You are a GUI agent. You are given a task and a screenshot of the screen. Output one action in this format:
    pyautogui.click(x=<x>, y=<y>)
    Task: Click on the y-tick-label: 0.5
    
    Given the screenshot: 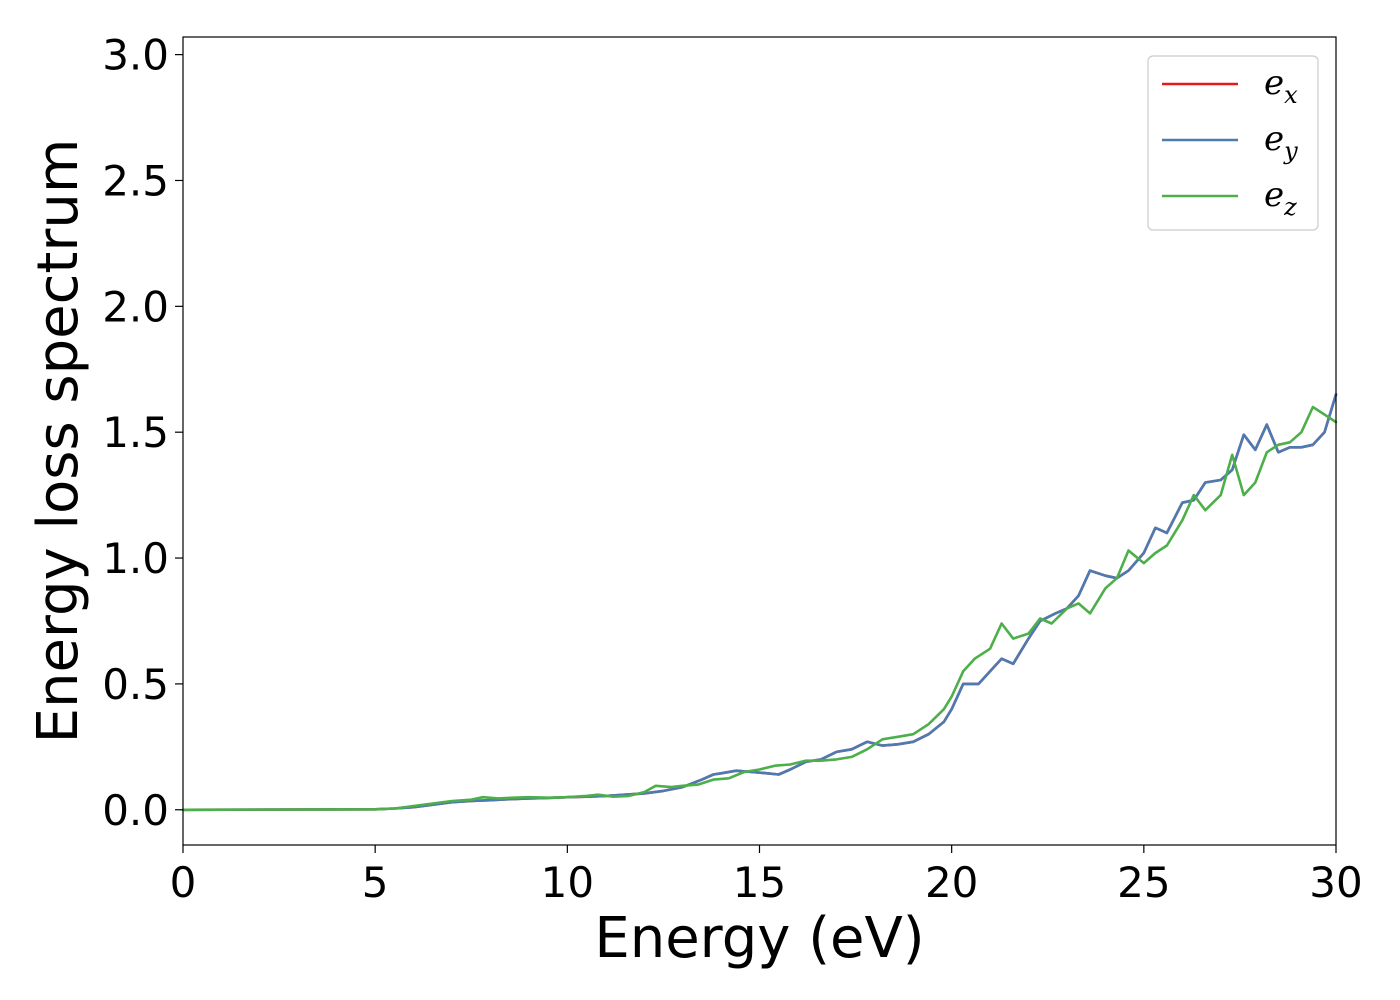 What is the action you would take?
    pyautogui.click(x=135, y=684)
    